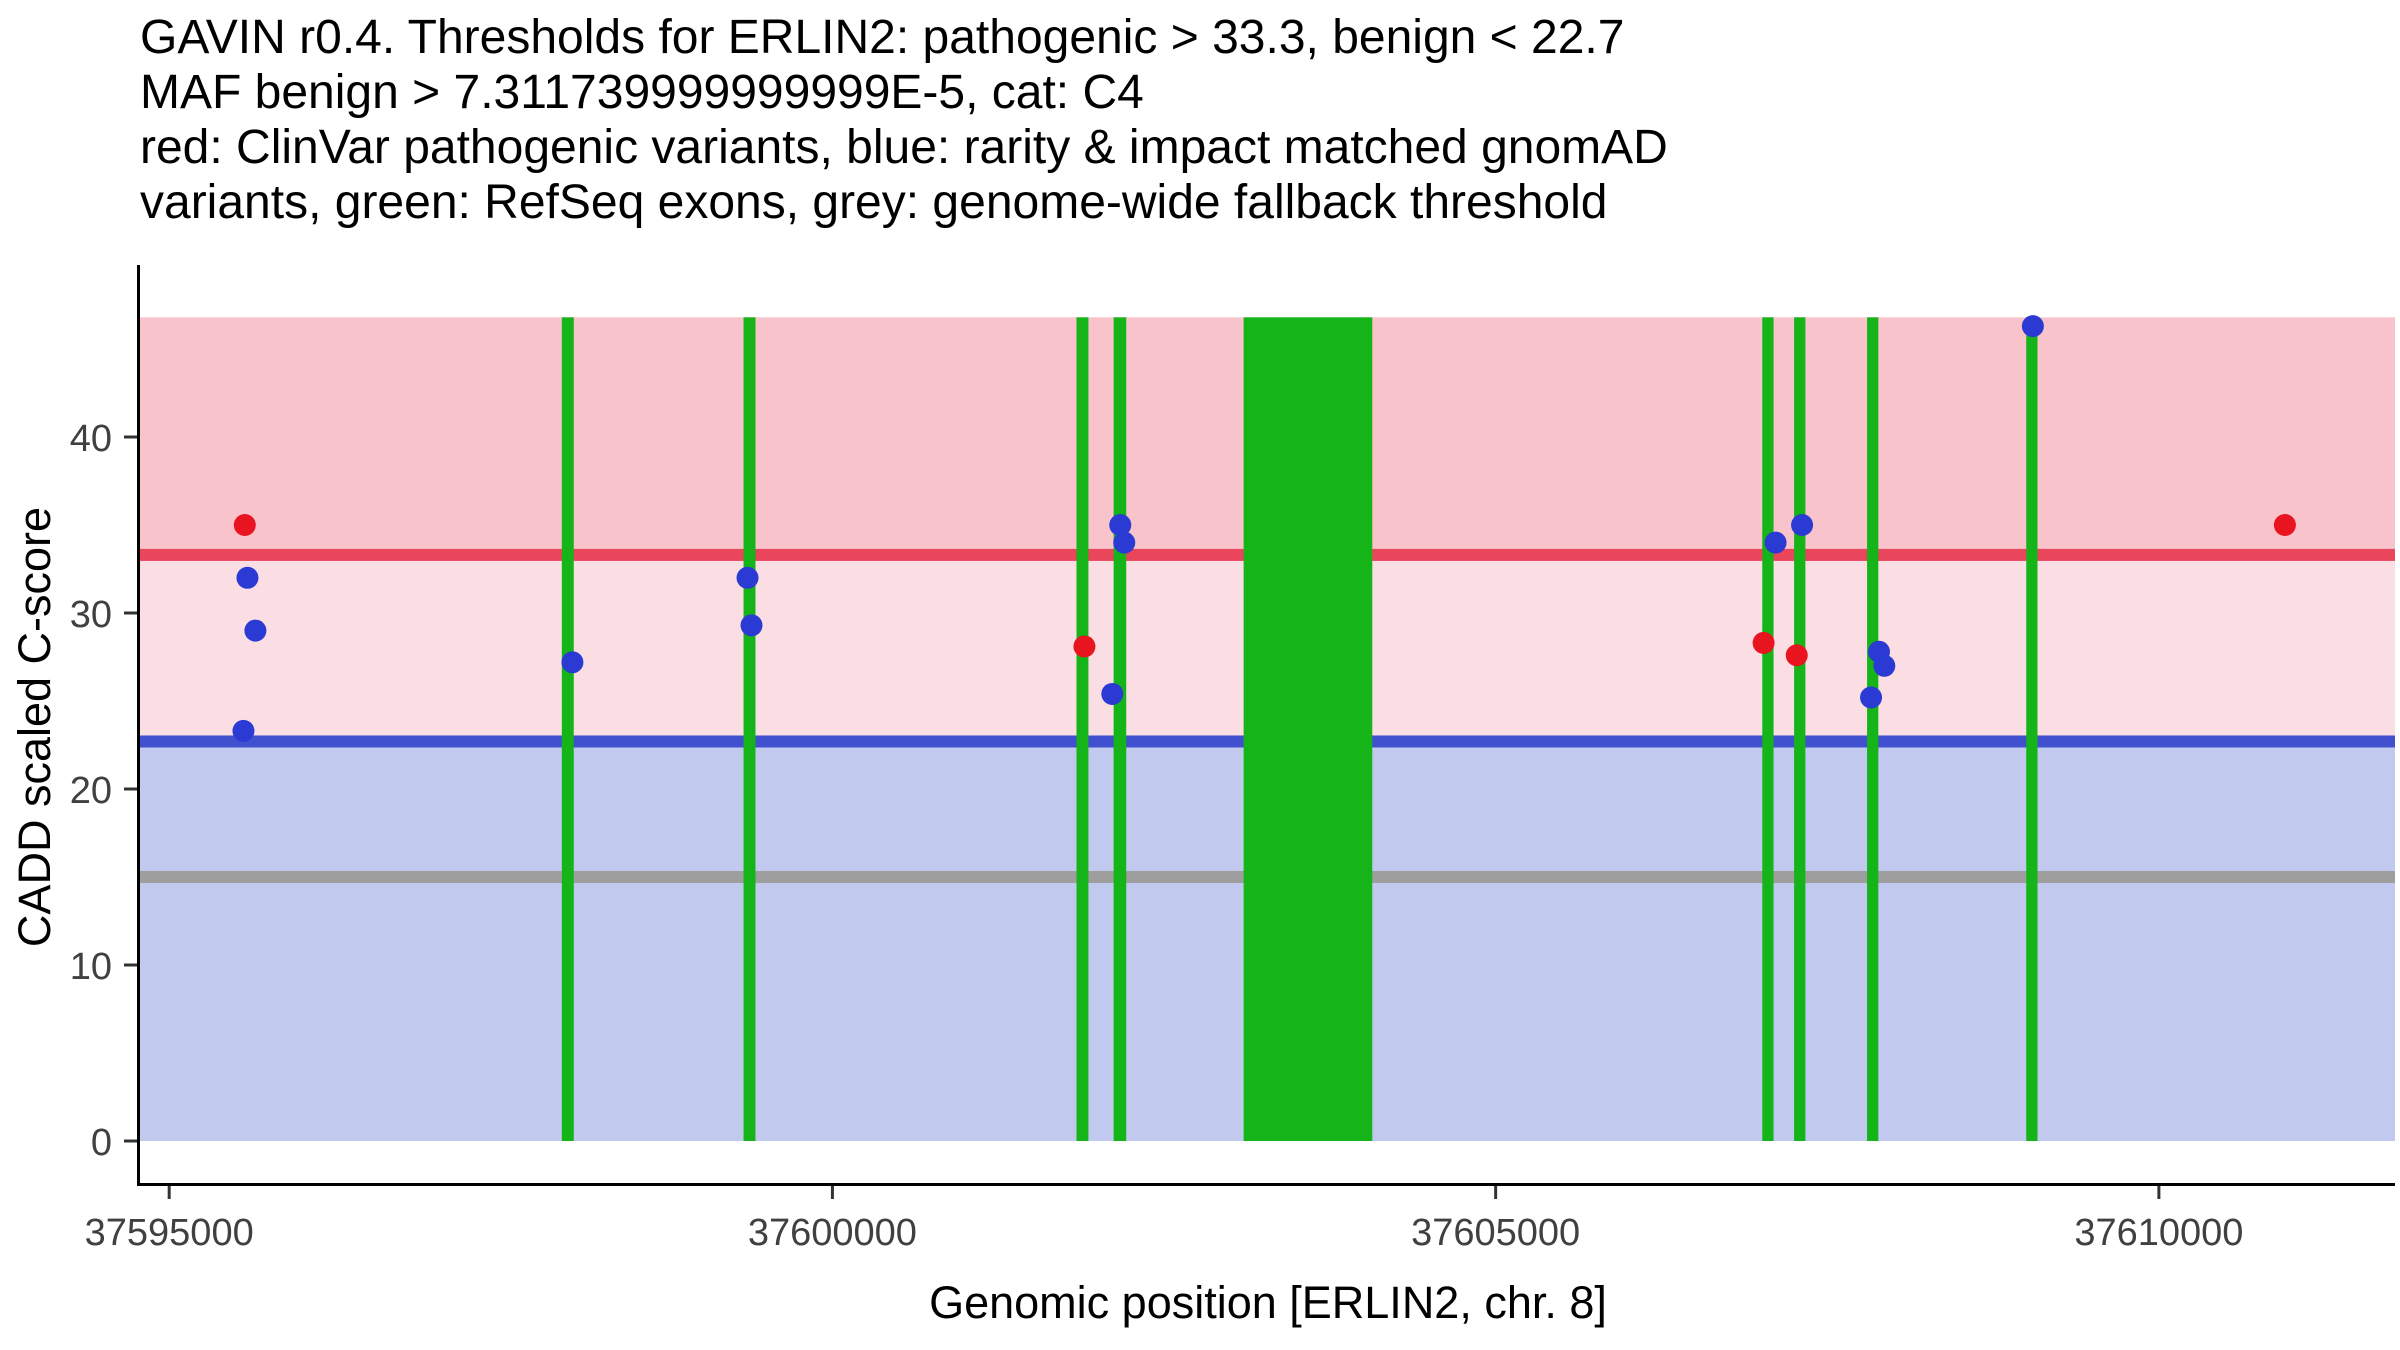  Describe the element at coordinates (1268, 1302) in the screenshot. I see `x-axis-title: Genomic position [ERLIN2, chr. 8]` at that location.